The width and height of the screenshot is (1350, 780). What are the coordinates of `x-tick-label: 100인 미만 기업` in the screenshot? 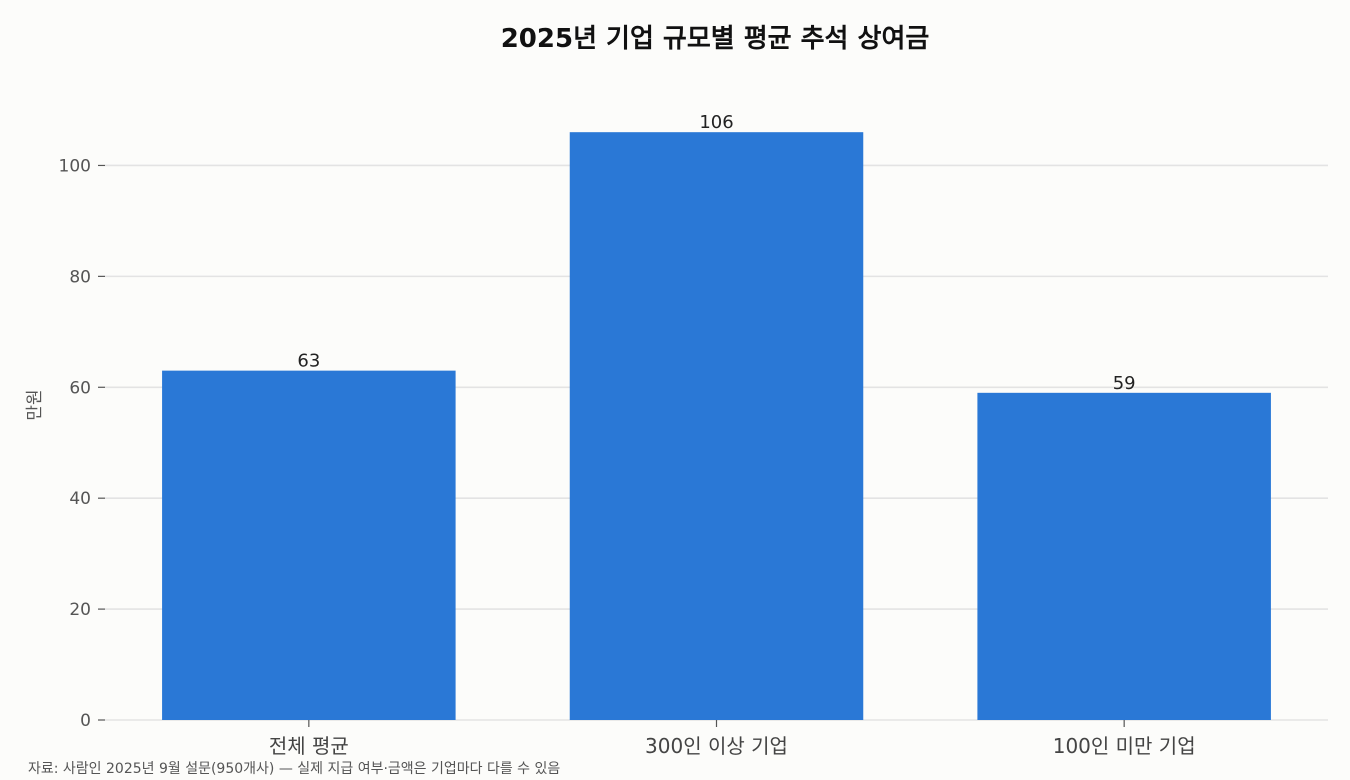 It's located at (1124, 746).